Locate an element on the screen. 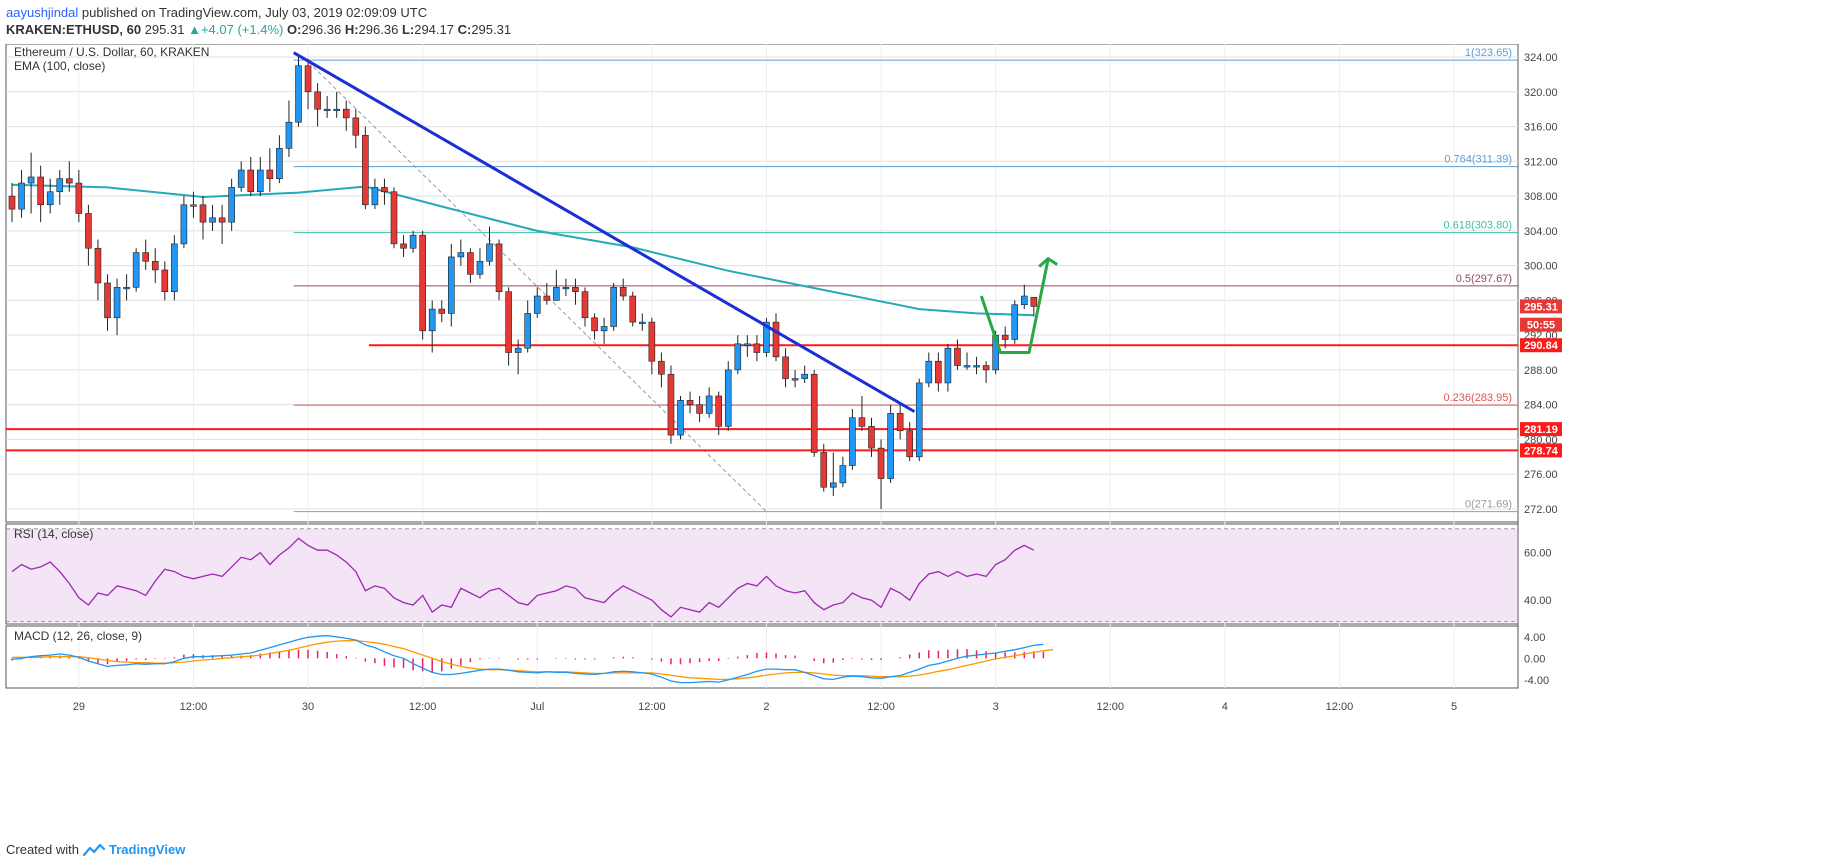  rsi-line is located at coordinates (523, 577).